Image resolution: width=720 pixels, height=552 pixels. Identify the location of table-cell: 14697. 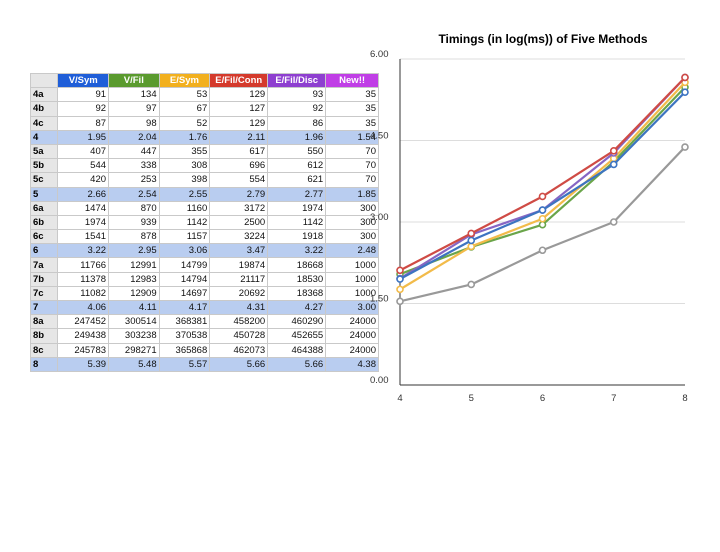
(184, 293).